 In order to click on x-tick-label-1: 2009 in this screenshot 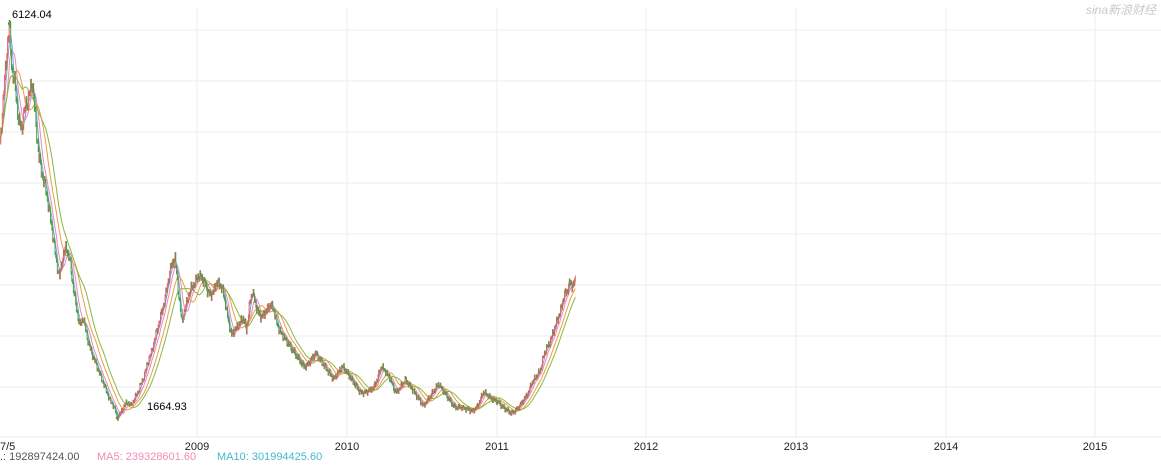, I will do `click(197, 447)`.